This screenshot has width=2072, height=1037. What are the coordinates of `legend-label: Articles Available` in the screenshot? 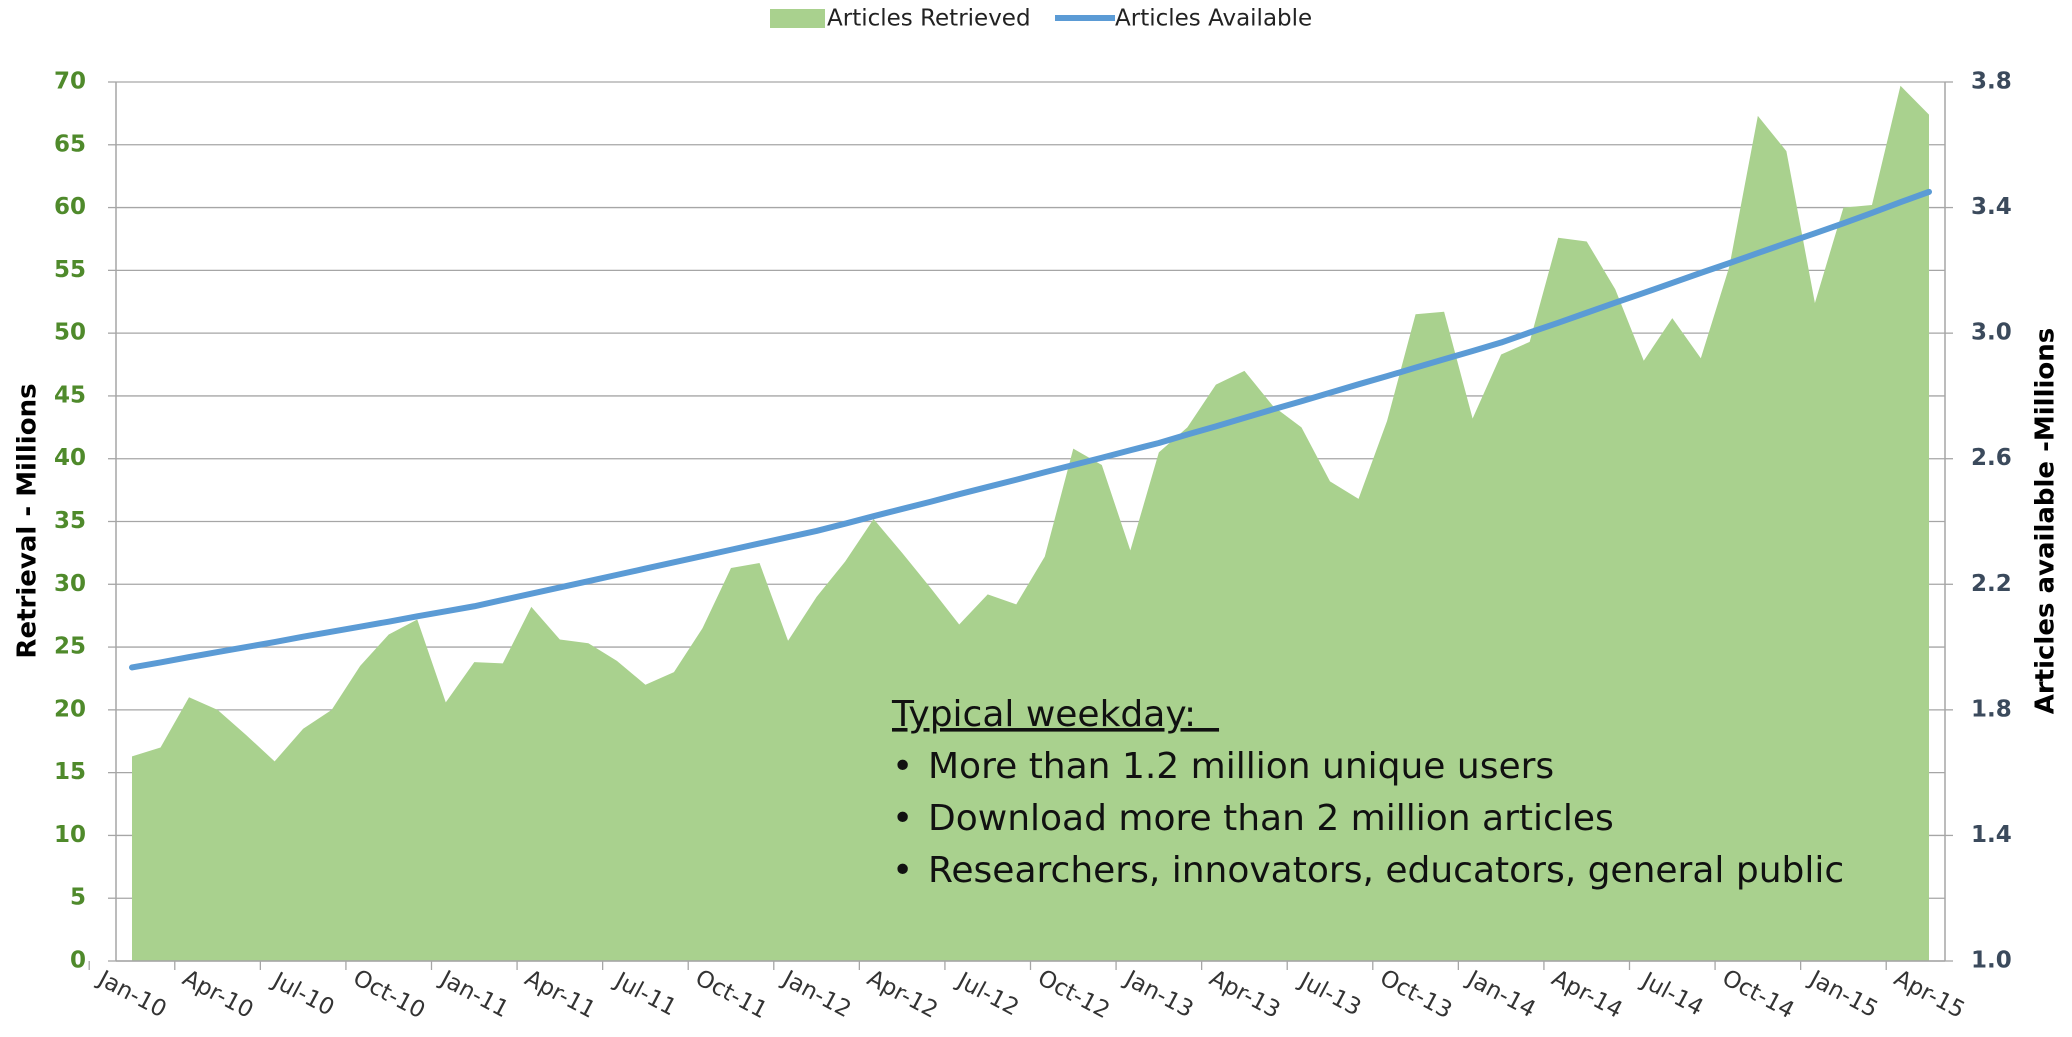 It's located at (1213, 19).